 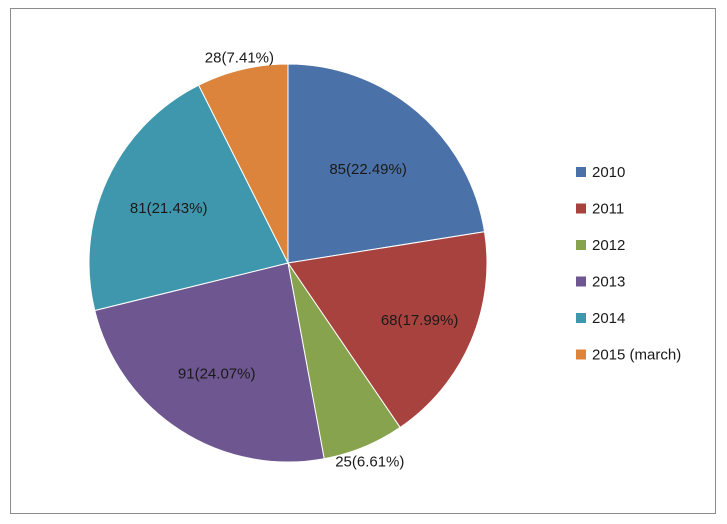 What do you see at coordinates (243, 163) in the screenshot?
I see `pie-slice-2015-march-` at bounding box center [243, 163].